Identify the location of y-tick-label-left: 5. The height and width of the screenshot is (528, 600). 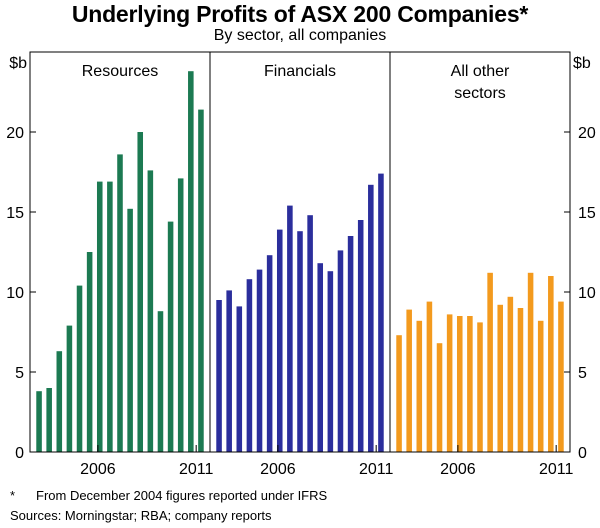
(19, 373).